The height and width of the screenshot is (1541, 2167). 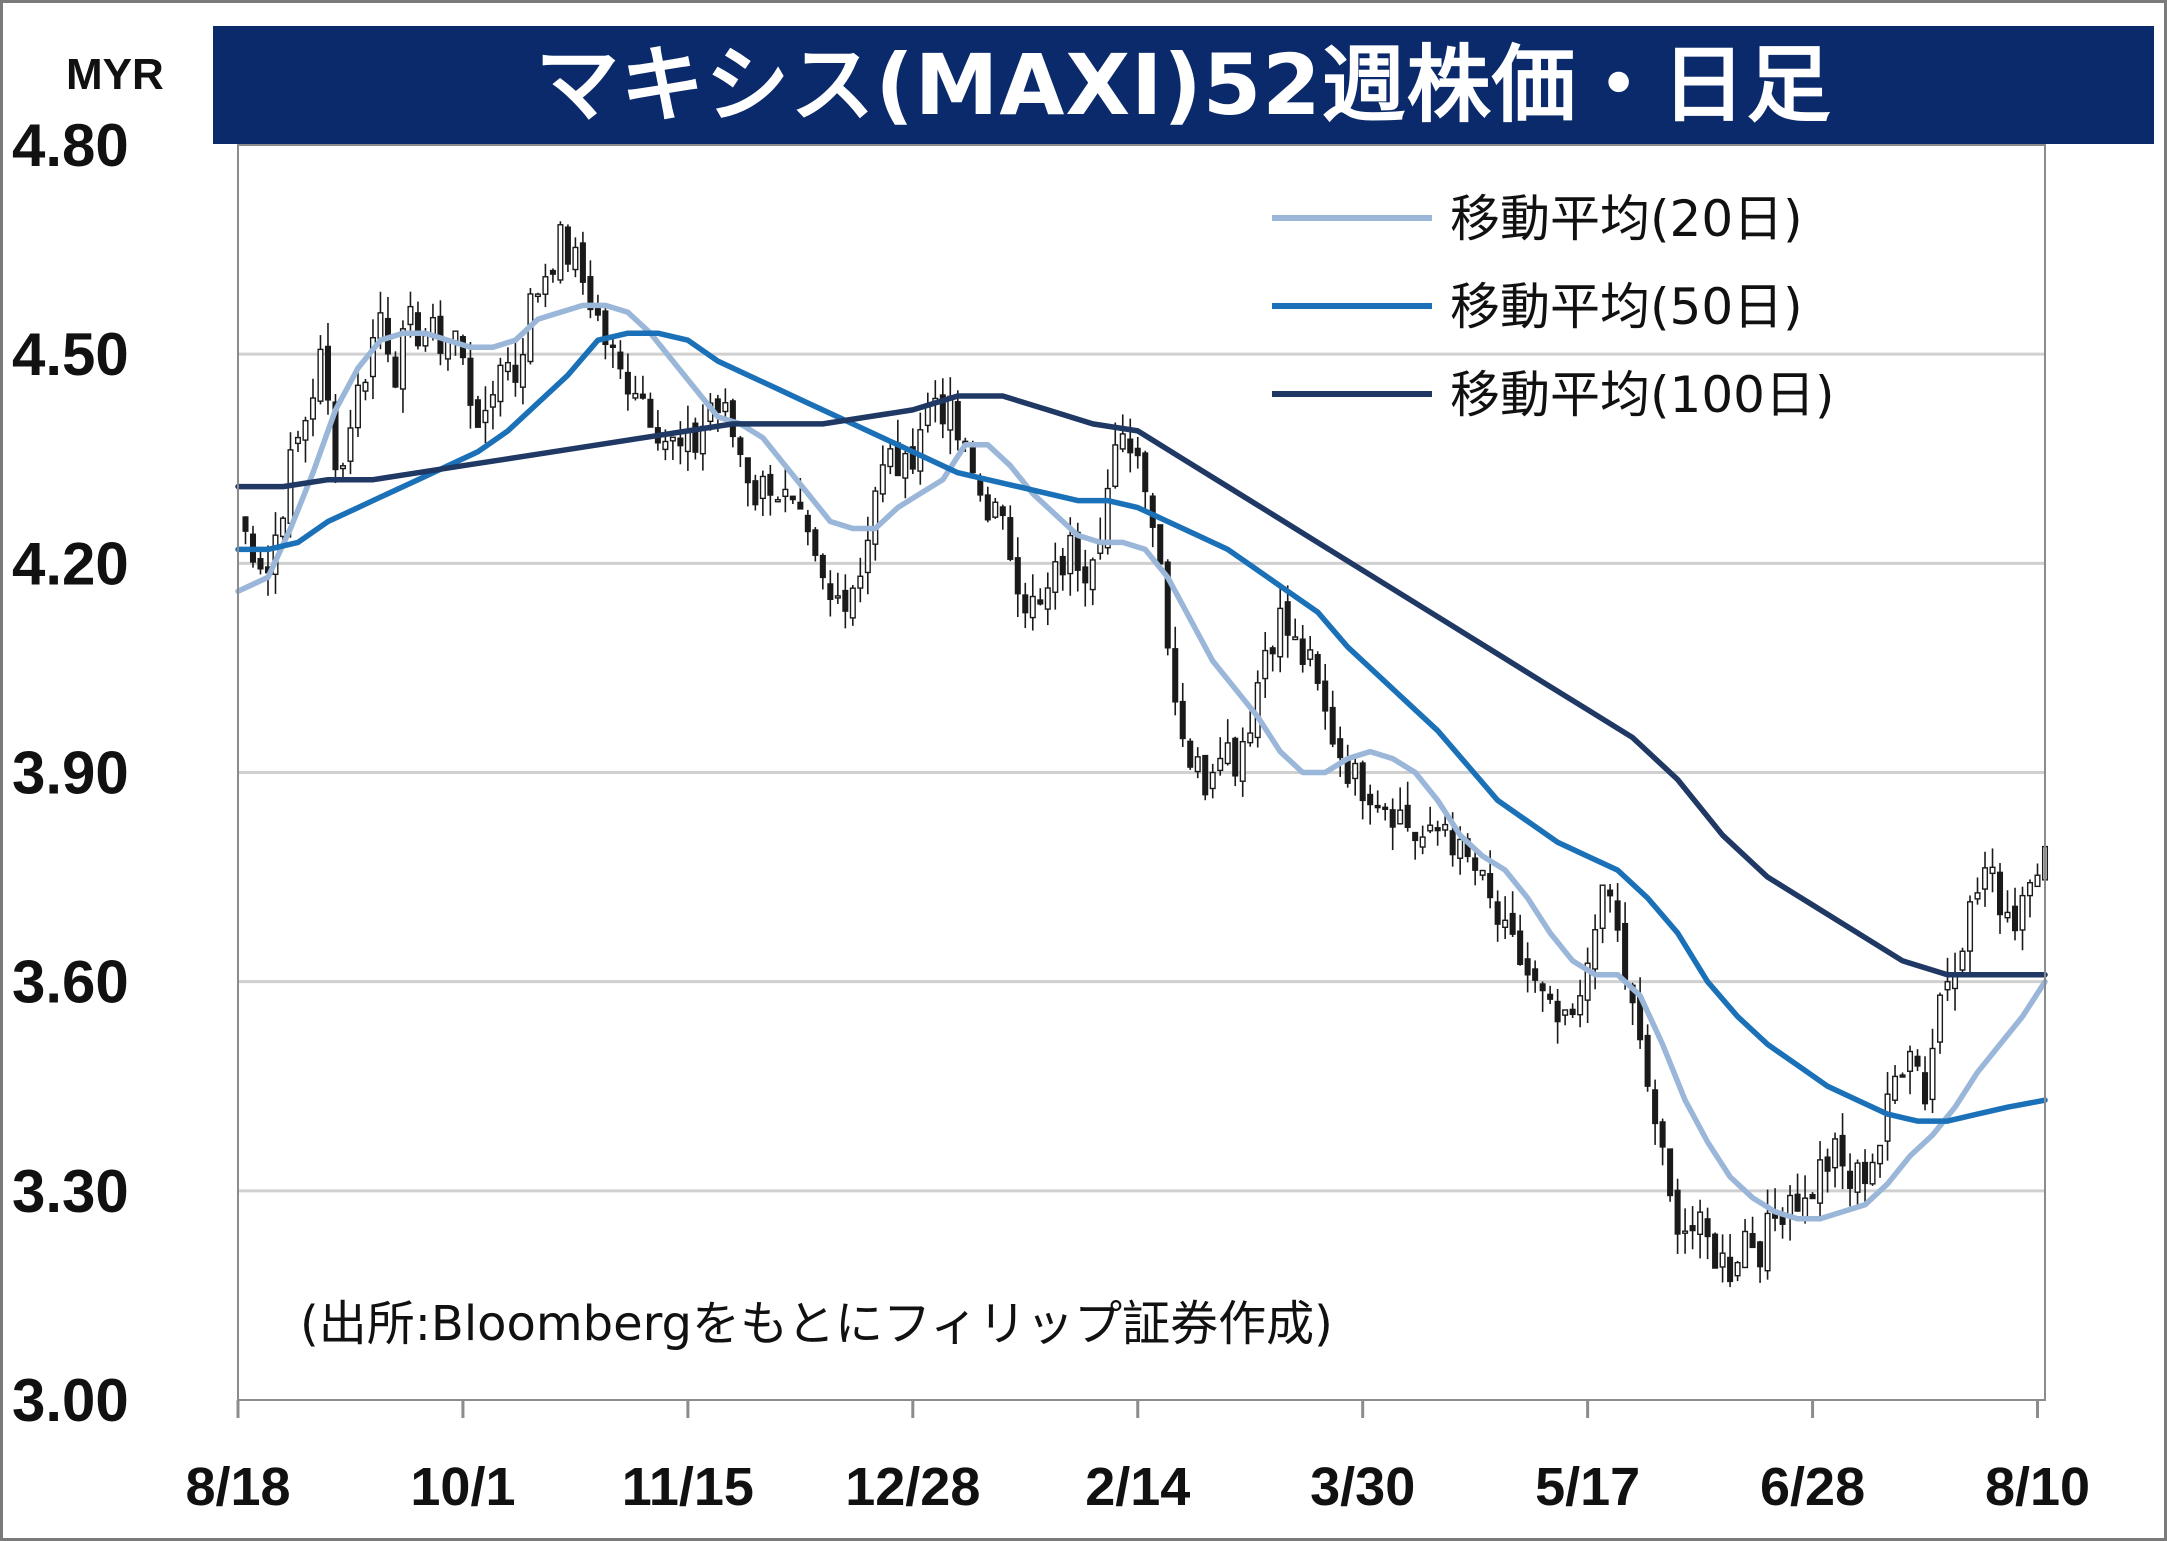 I want to click on x-tick-label: 12/28, so click(x=912, y=1487).